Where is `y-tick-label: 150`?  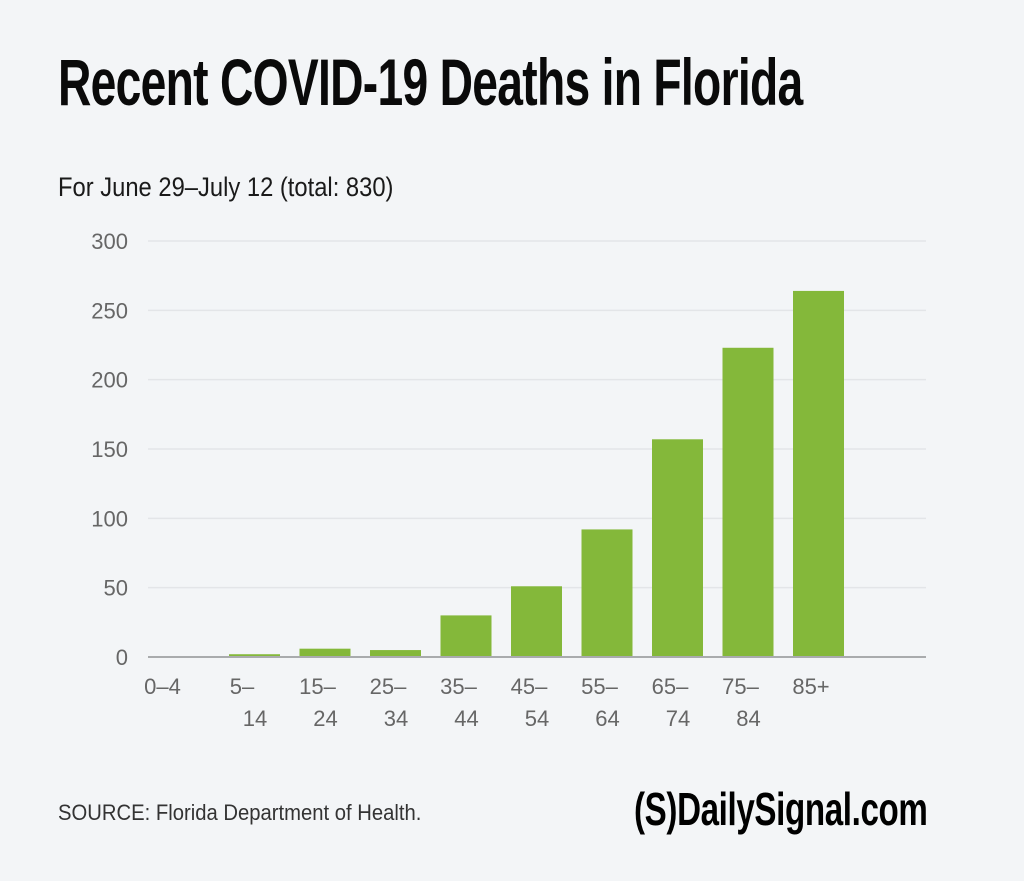 y-tick-label: 150 is located at coordinates (109, 449).